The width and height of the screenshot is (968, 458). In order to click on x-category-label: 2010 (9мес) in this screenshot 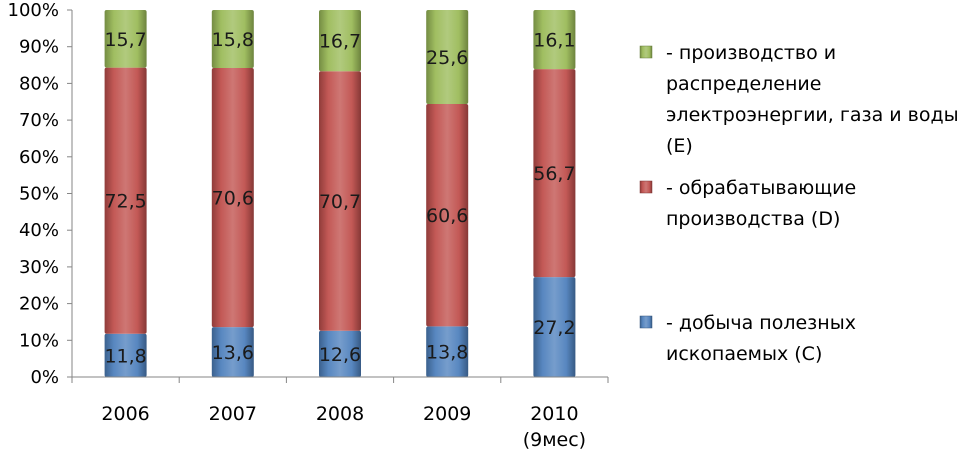, I will do `click(554, 427)`.